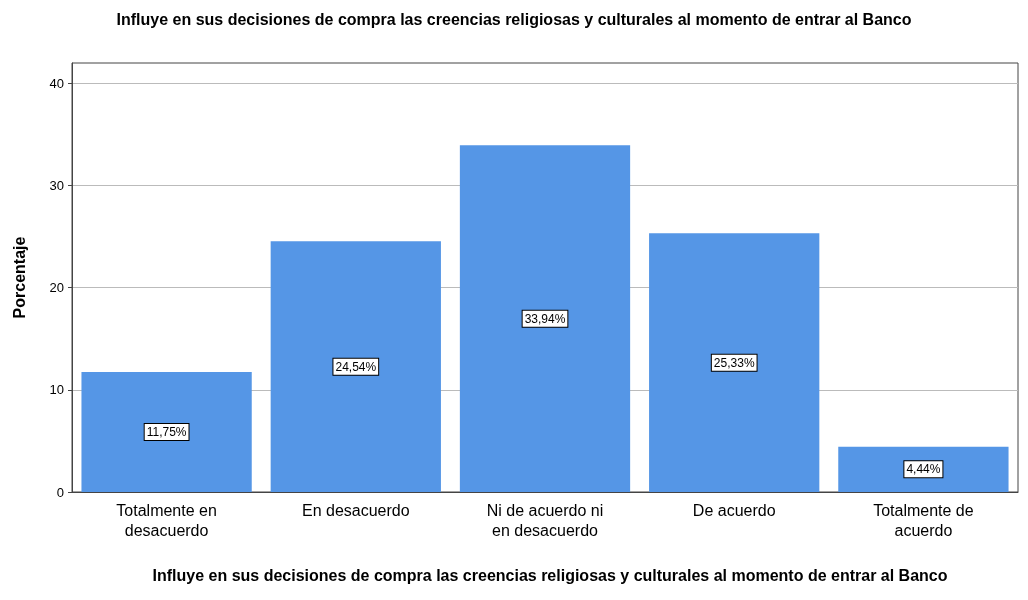  What do you see at coordinates (514, 19) in the screenshot?
I see `chart-title: Influye en sus decisiones de compra las creencias religiosas y culturales al momento de entrar al Banco` at bounding box center [514, 19].